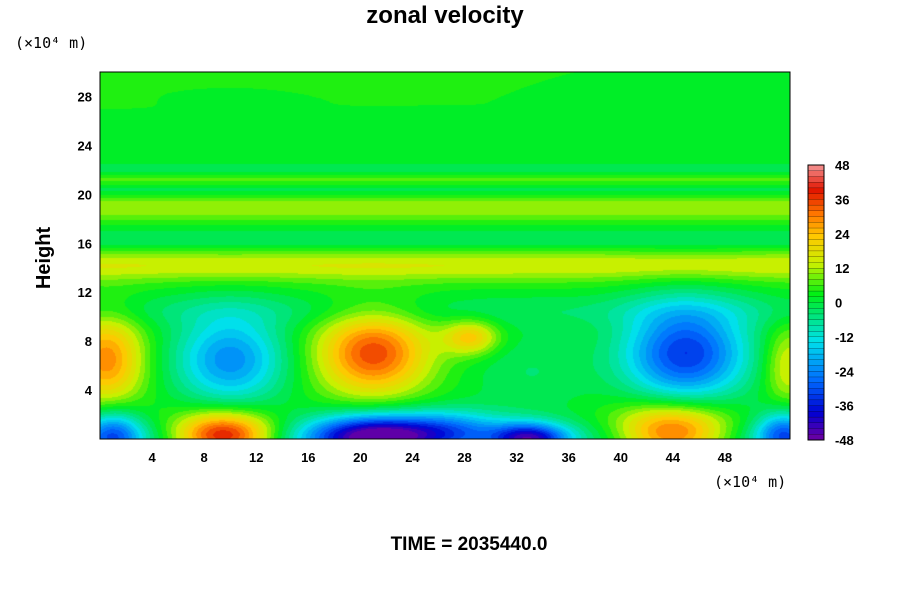 Image resolution: width=900 pixels, height=600 pixels. I want to click on x-tick-label: 16, so click(308, 457).